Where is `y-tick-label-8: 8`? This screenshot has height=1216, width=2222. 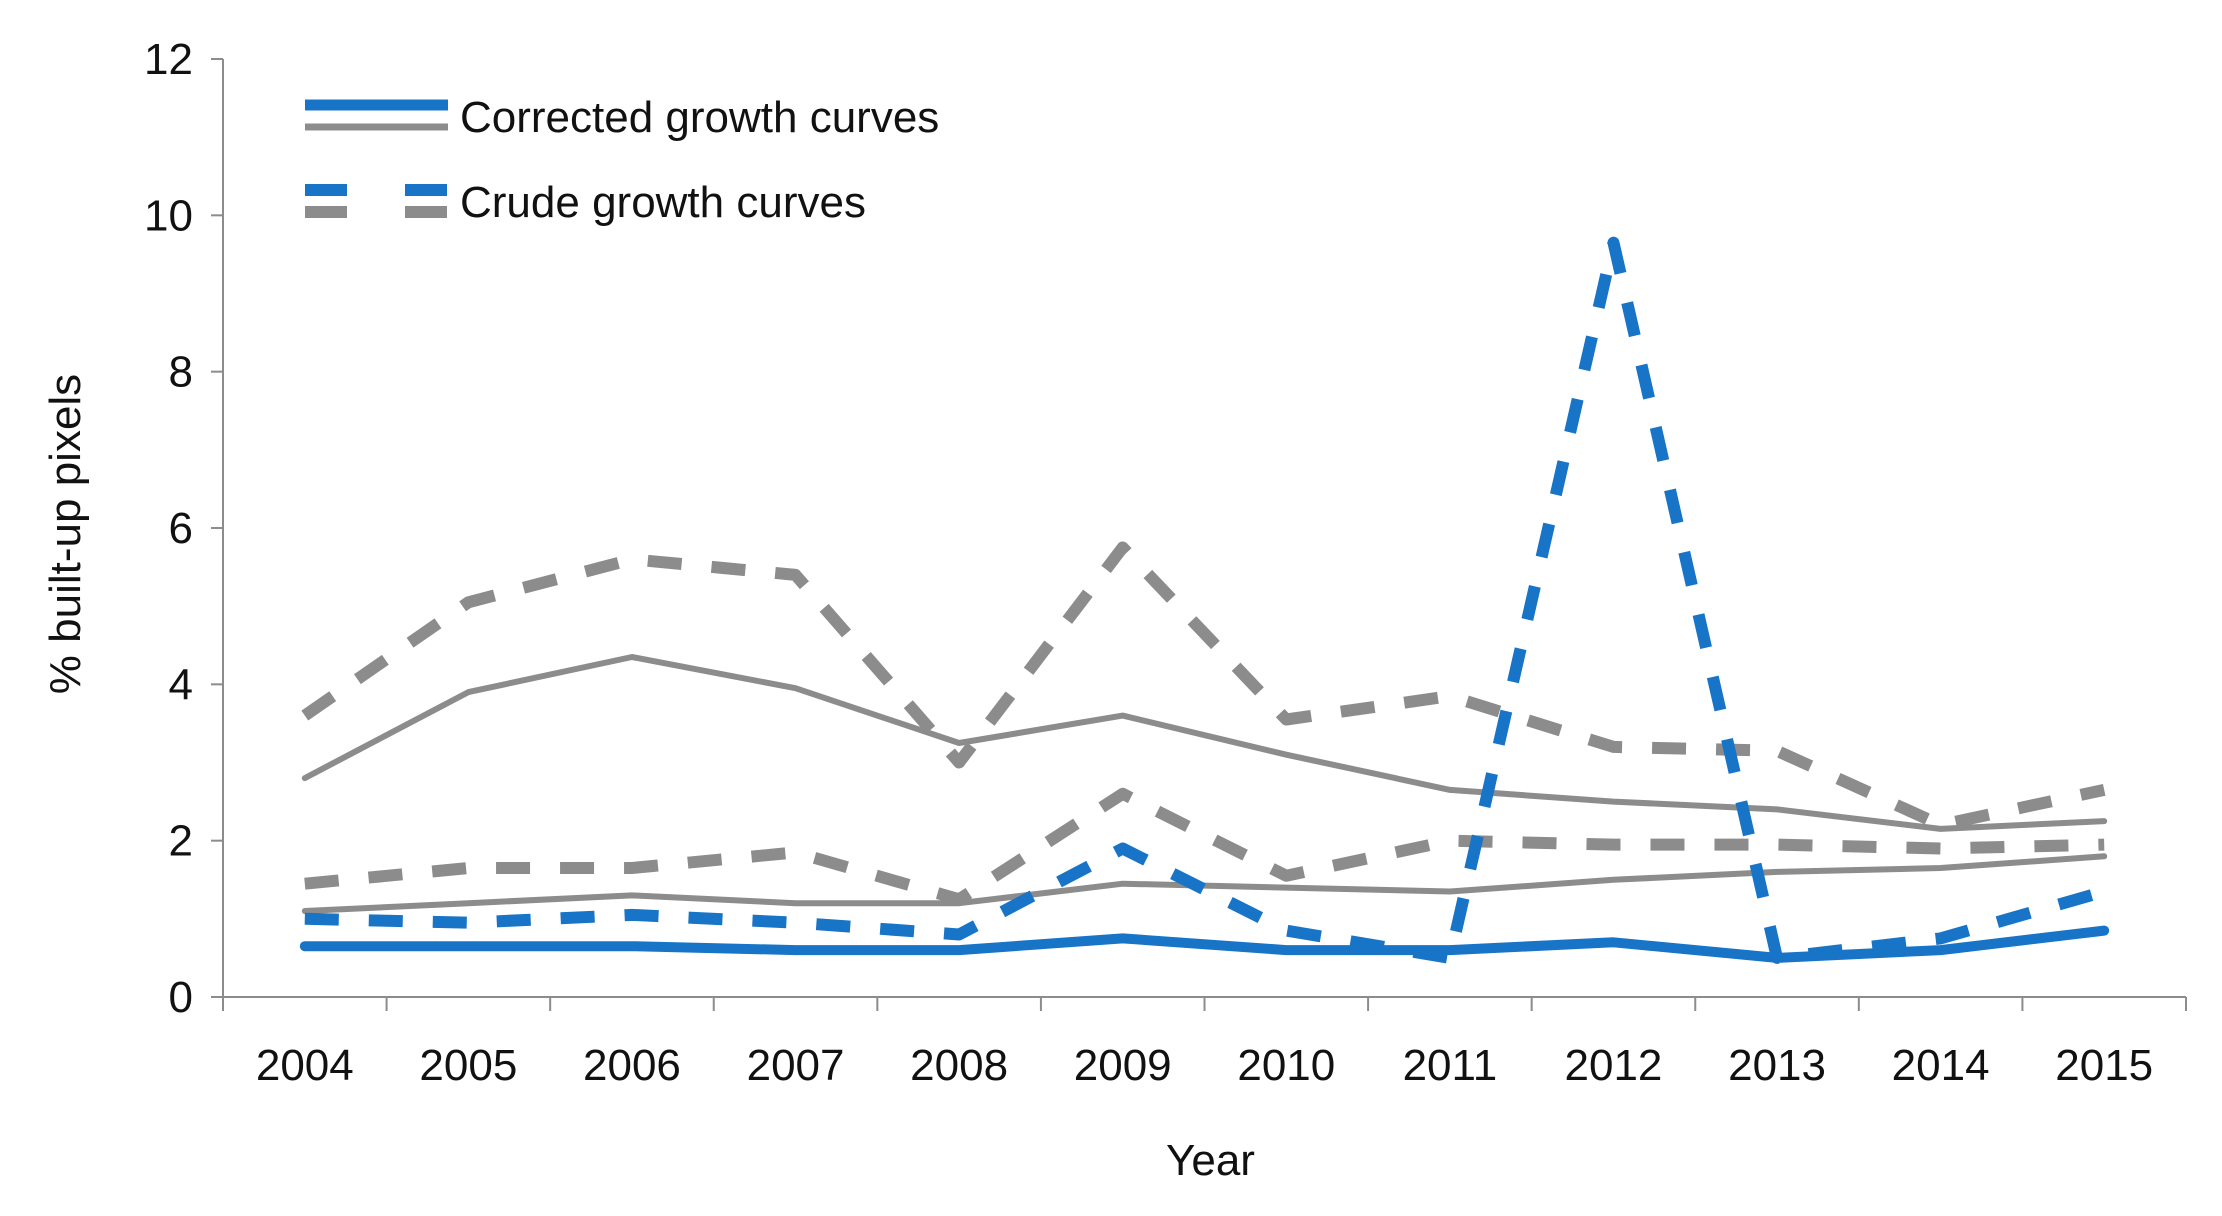 y-tick-label-8: 8 is located at coordinates (181, 372).